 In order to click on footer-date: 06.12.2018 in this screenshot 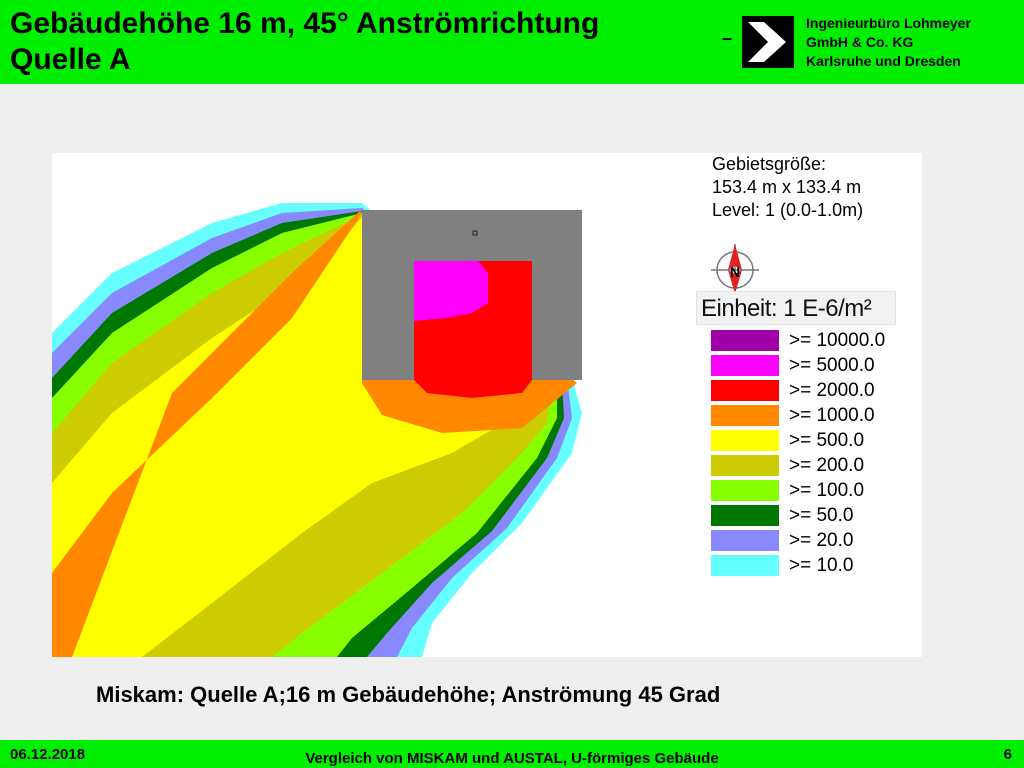, I will do `click(48, 754)`.